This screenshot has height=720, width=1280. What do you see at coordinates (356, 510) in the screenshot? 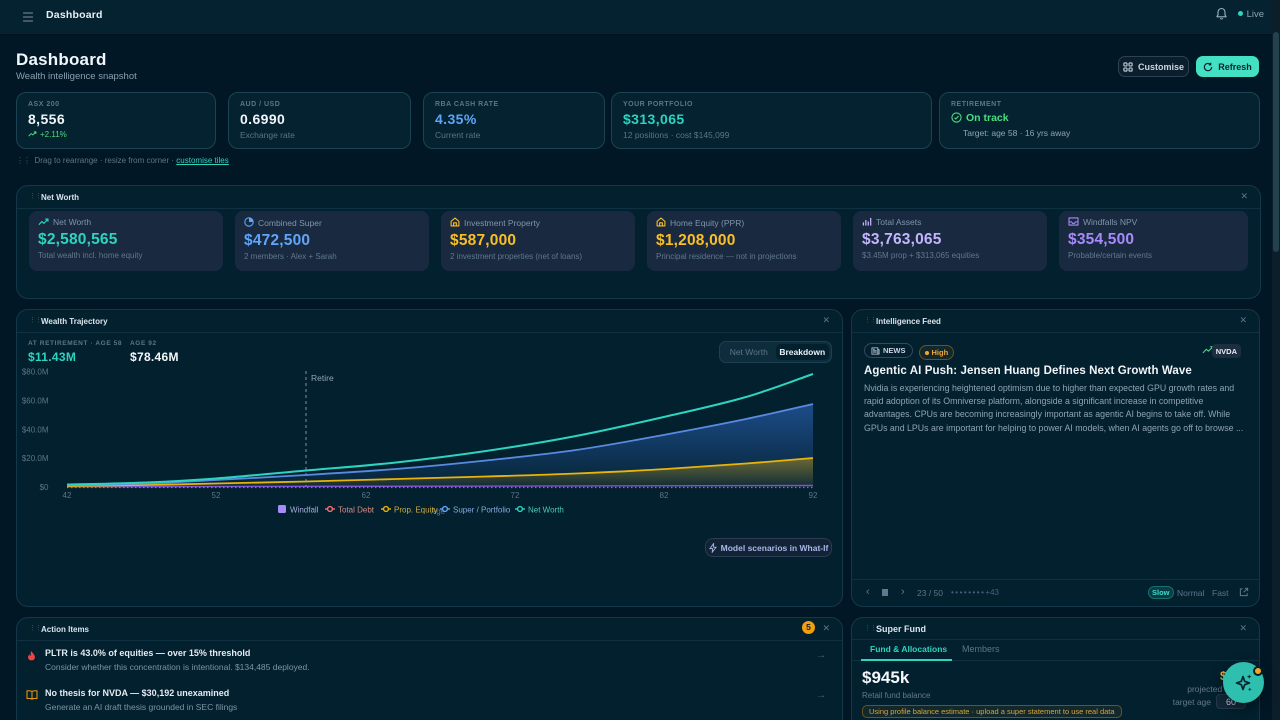
I see `svg-text: Total Debt` at bounding box center [356, 510].